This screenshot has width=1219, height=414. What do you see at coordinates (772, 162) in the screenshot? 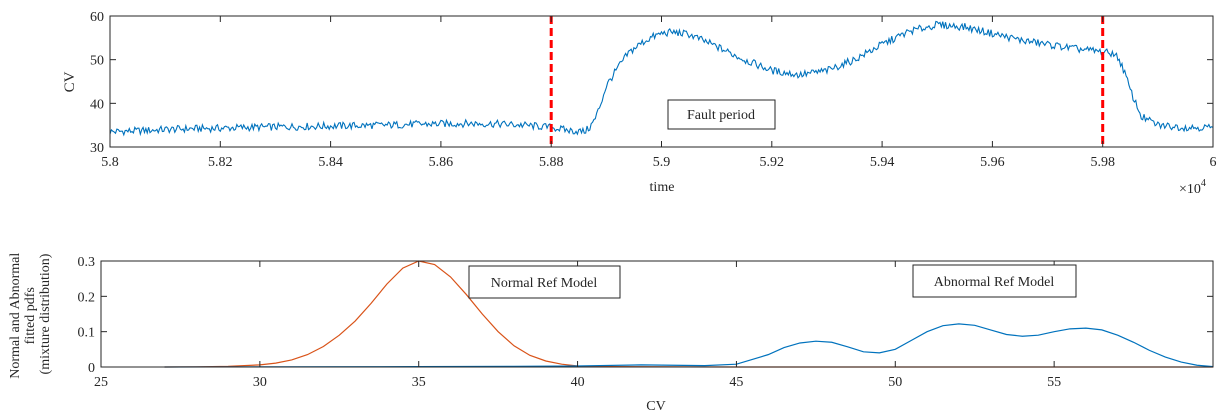
I see `x-tick-label: 5.92` at bounding box center [772, 162].